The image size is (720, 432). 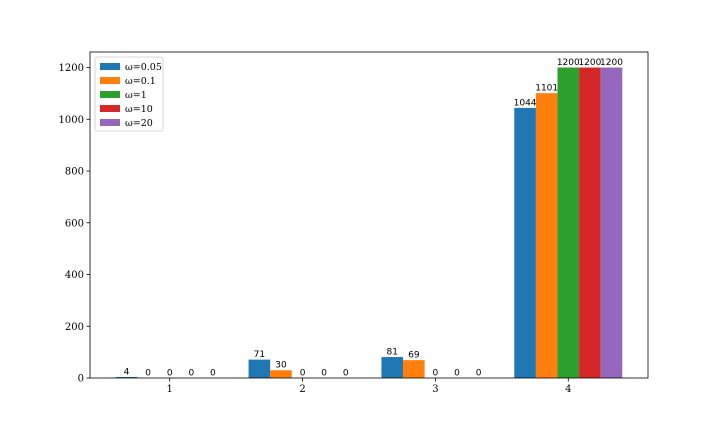 I want to click on x-tick-label: 4, so click(x=568, y=389).